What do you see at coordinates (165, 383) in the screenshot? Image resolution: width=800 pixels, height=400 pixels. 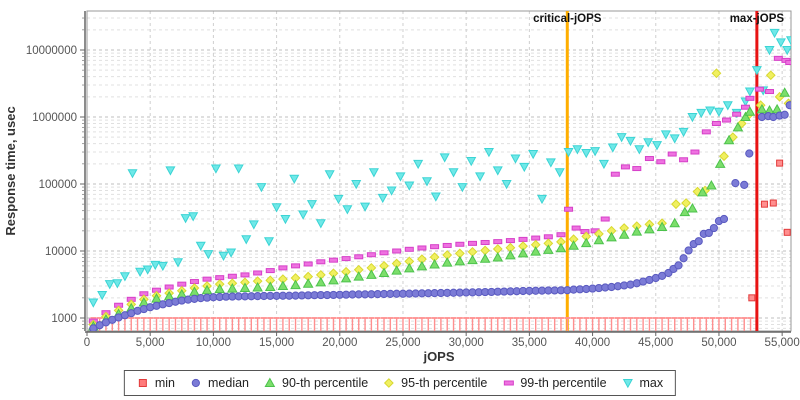 I see `legend-label: min` at bounding box center [165, 383].